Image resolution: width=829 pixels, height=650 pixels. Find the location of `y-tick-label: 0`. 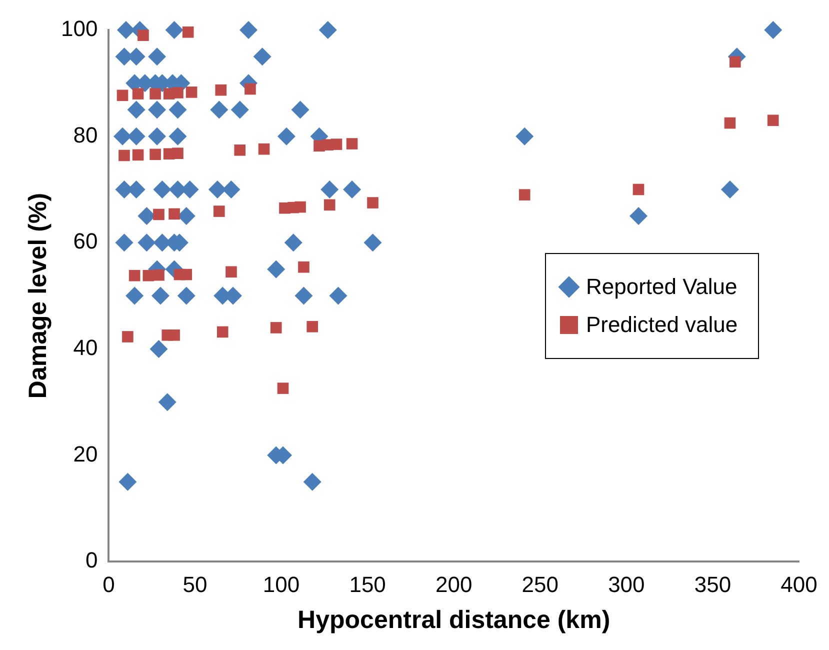

y-tick-label: 0 is located at coordinates (91, 560).